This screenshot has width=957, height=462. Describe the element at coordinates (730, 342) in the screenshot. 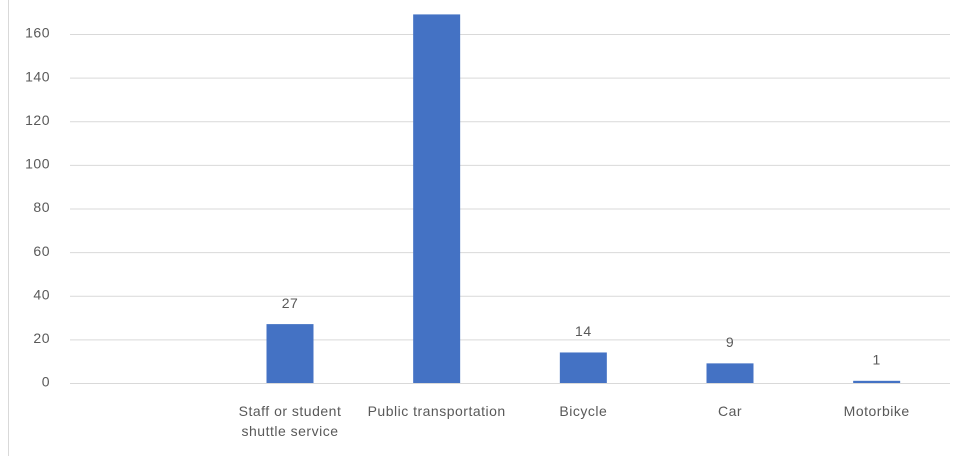

I see `data-label: 9` at that location.